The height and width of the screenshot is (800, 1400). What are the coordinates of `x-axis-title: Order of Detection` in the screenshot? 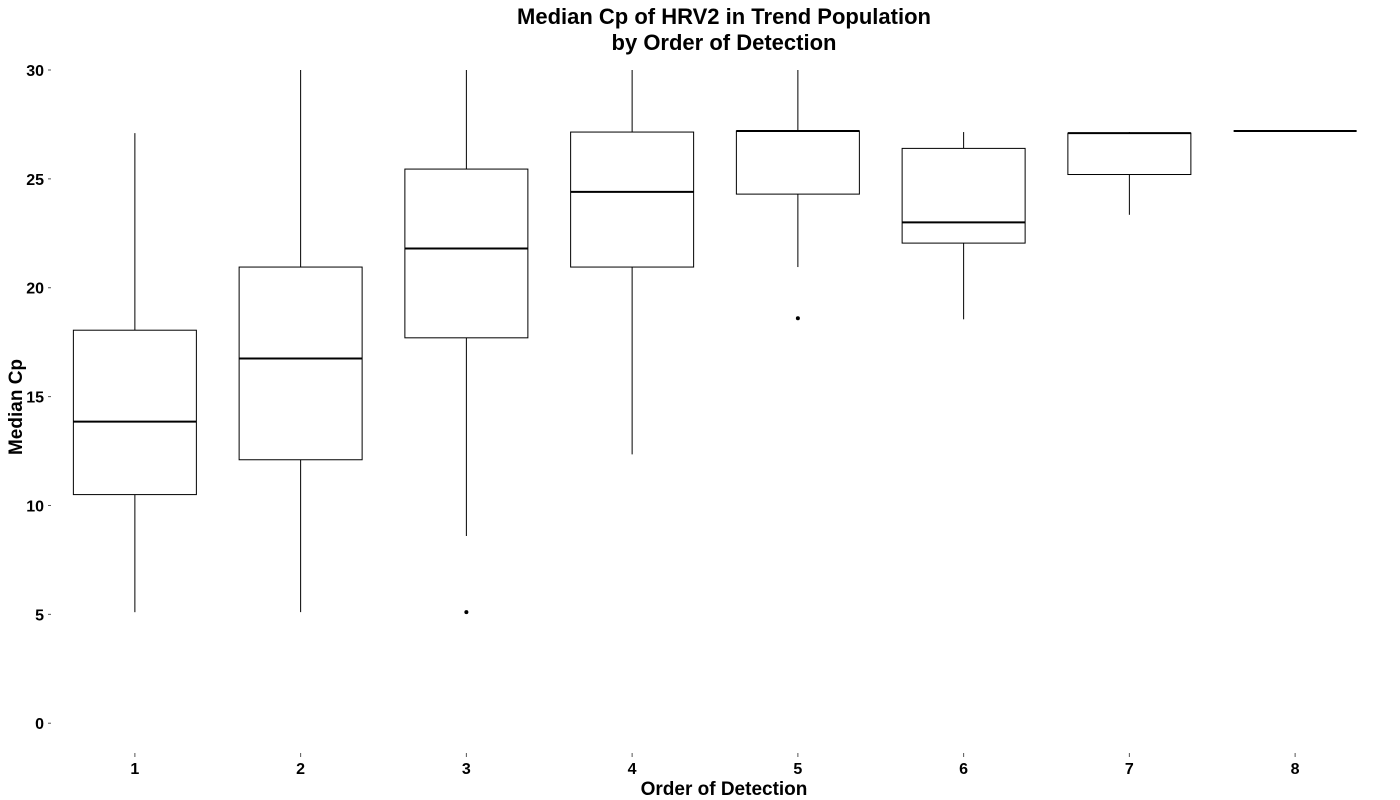 It's located at (724, 789).